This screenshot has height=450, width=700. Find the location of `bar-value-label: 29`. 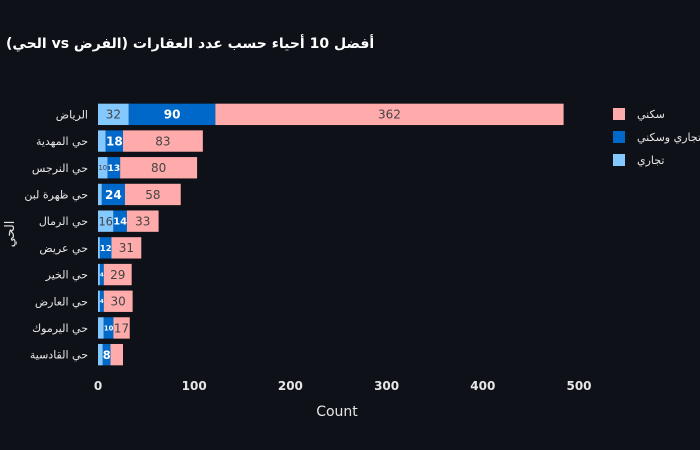

bar-value-label: 29 is located at coordinates (117, 275).